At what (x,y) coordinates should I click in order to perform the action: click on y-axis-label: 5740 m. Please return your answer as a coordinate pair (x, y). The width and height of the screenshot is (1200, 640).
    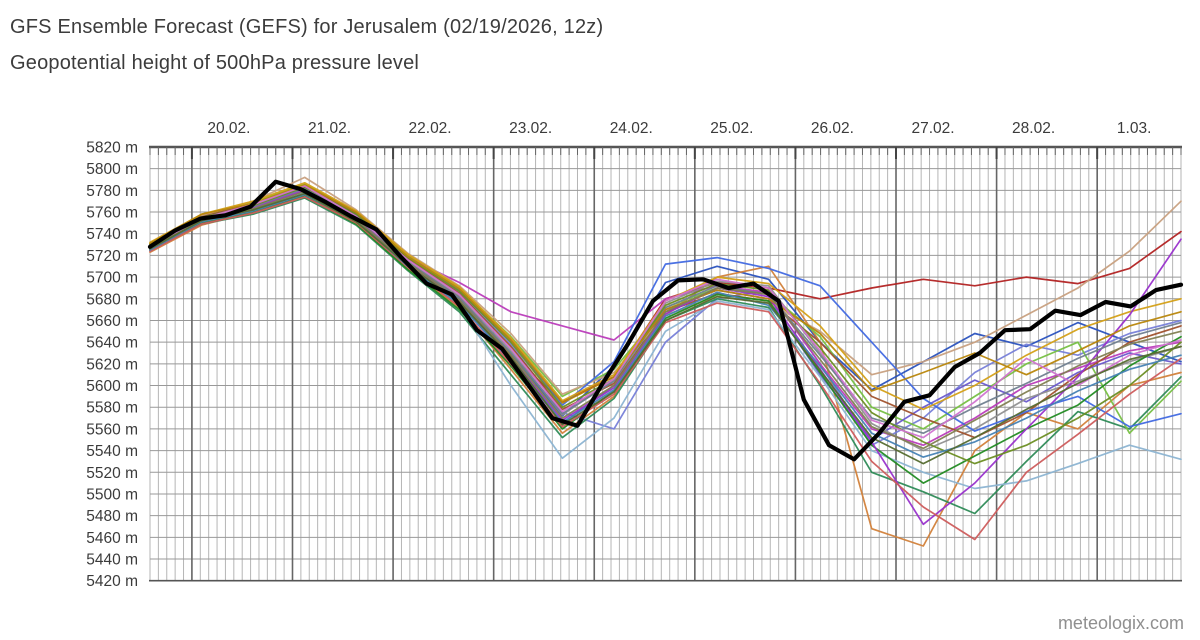
    Looking at the image, I should click on (112, 234).